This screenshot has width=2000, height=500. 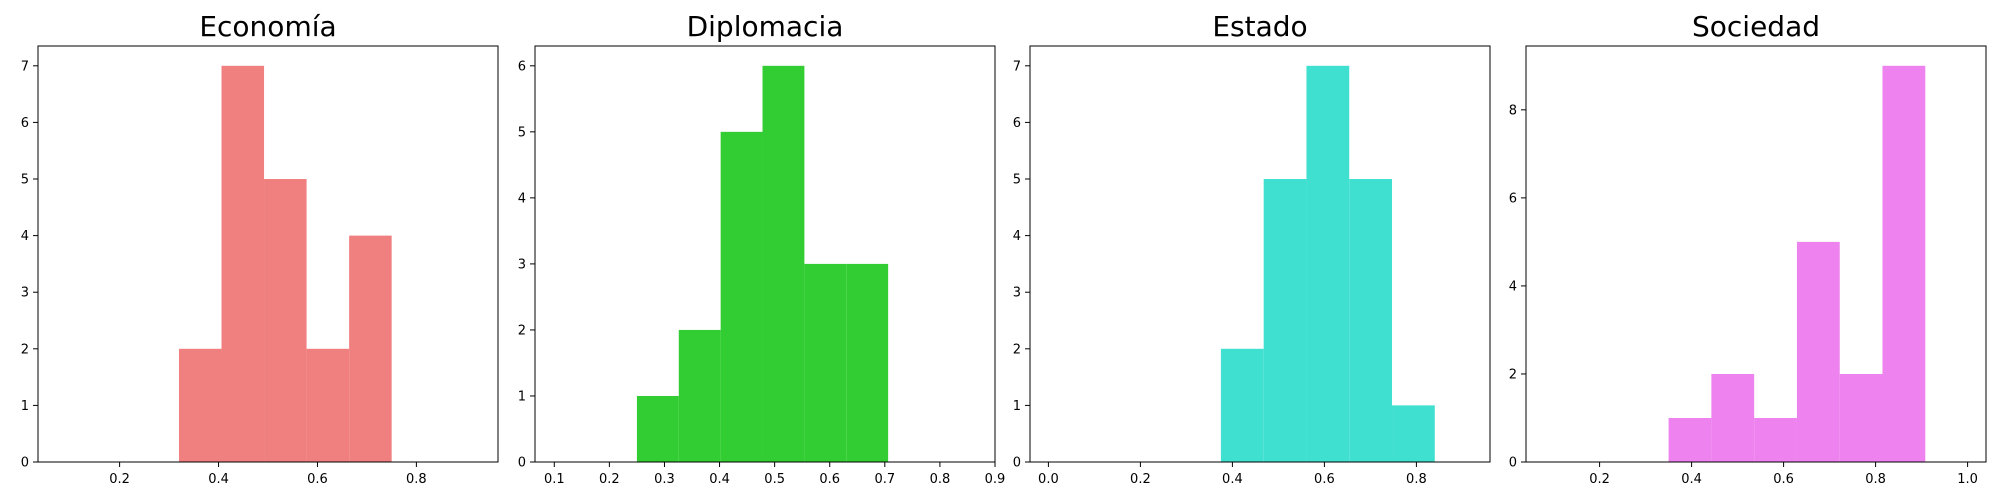 What do you see at coordinates (774, 479) in the screenshot?
I see `x-tick-label: 0.5` at bounding box center [774, 479].